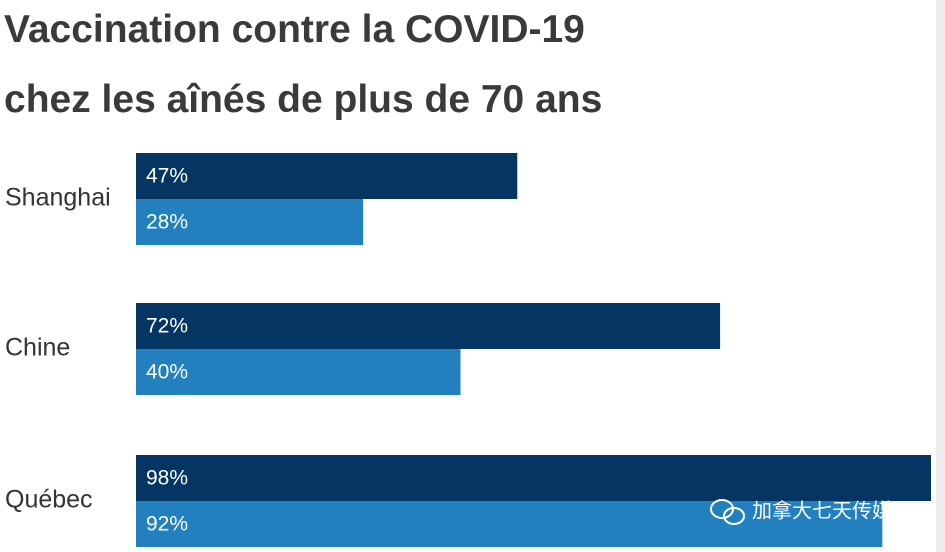 This screenshot has height=552, width=945. Describe the element at coordinates (734, 516) in the screenshot. I see `watermark-icon` at that location.